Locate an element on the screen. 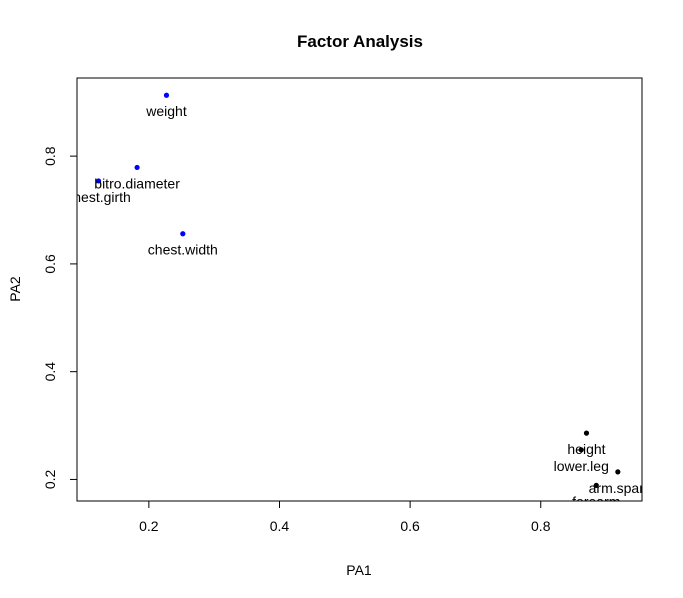 This screenshot has height=598, width=683. x-axis: 0.2 0.4 0.6 0.8 is located at coordinates (345, 517).